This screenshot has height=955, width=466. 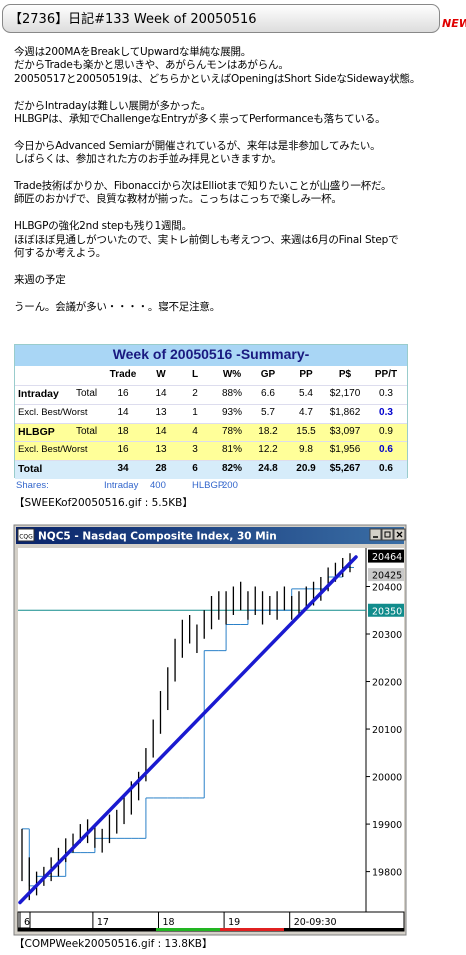 I want to click on table-cell: 1, so click(x=195, y=412).